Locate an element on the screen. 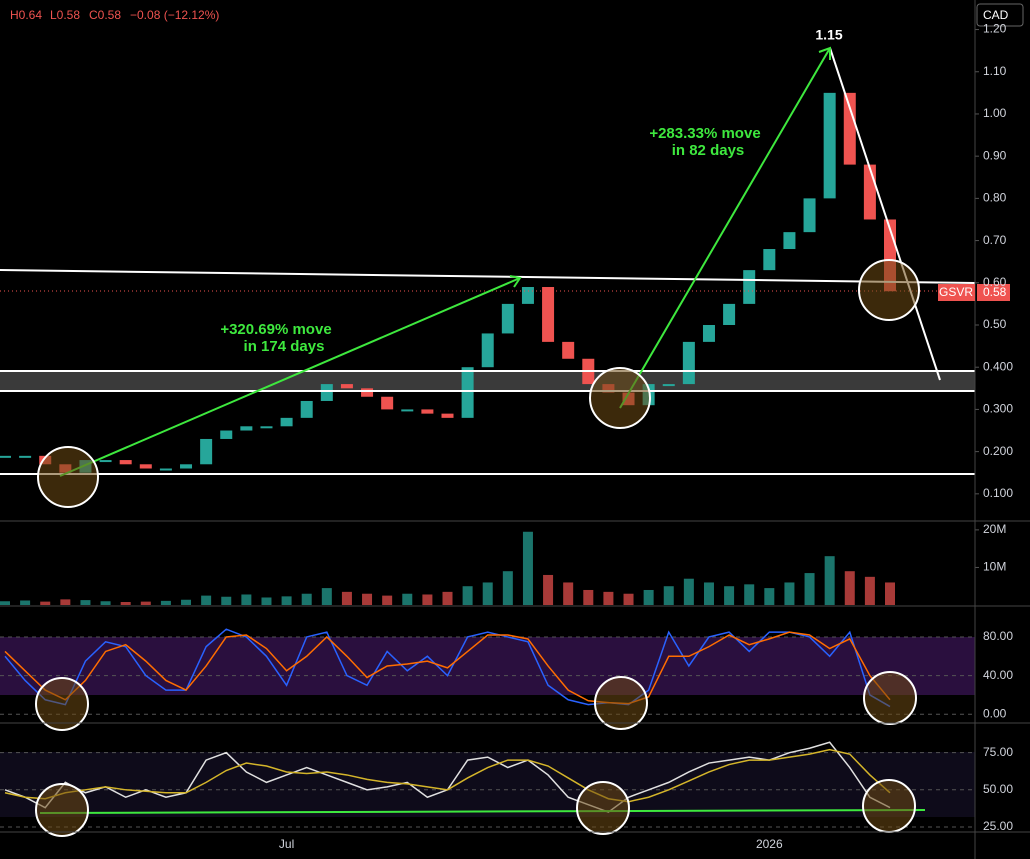 The height and width of the screenshot is (859, 1030). x-tick-label: 2026 is located at coordinates (769, 844).